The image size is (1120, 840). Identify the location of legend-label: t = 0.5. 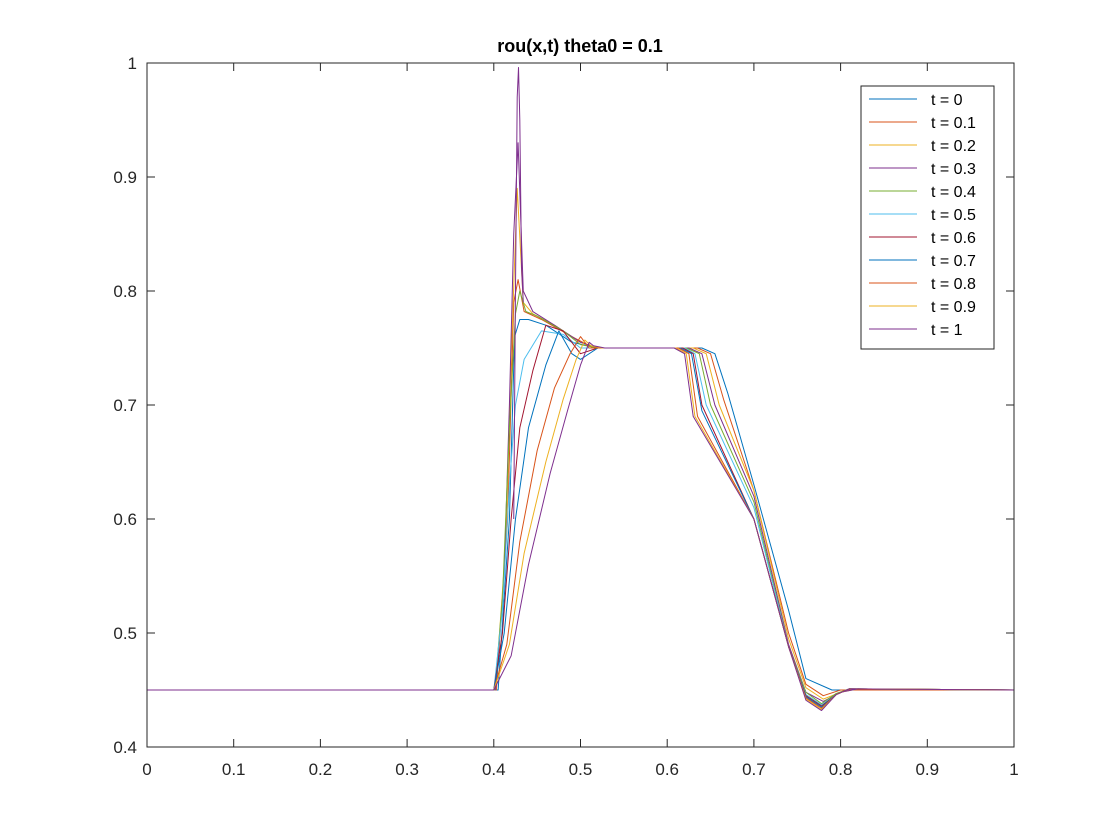
(953, 215).